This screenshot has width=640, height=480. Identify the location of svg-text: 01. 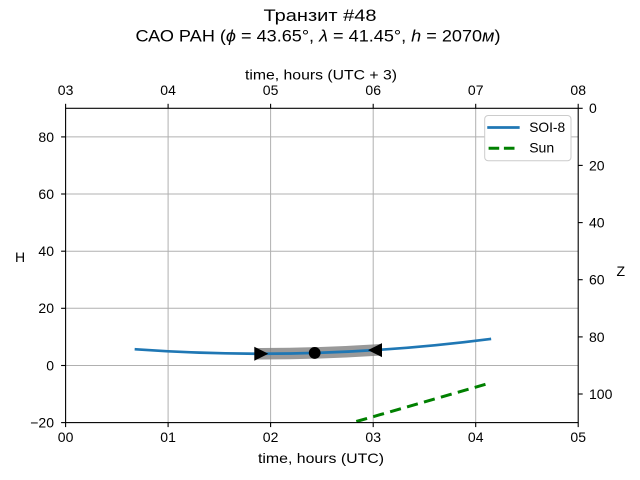
(168, 437).